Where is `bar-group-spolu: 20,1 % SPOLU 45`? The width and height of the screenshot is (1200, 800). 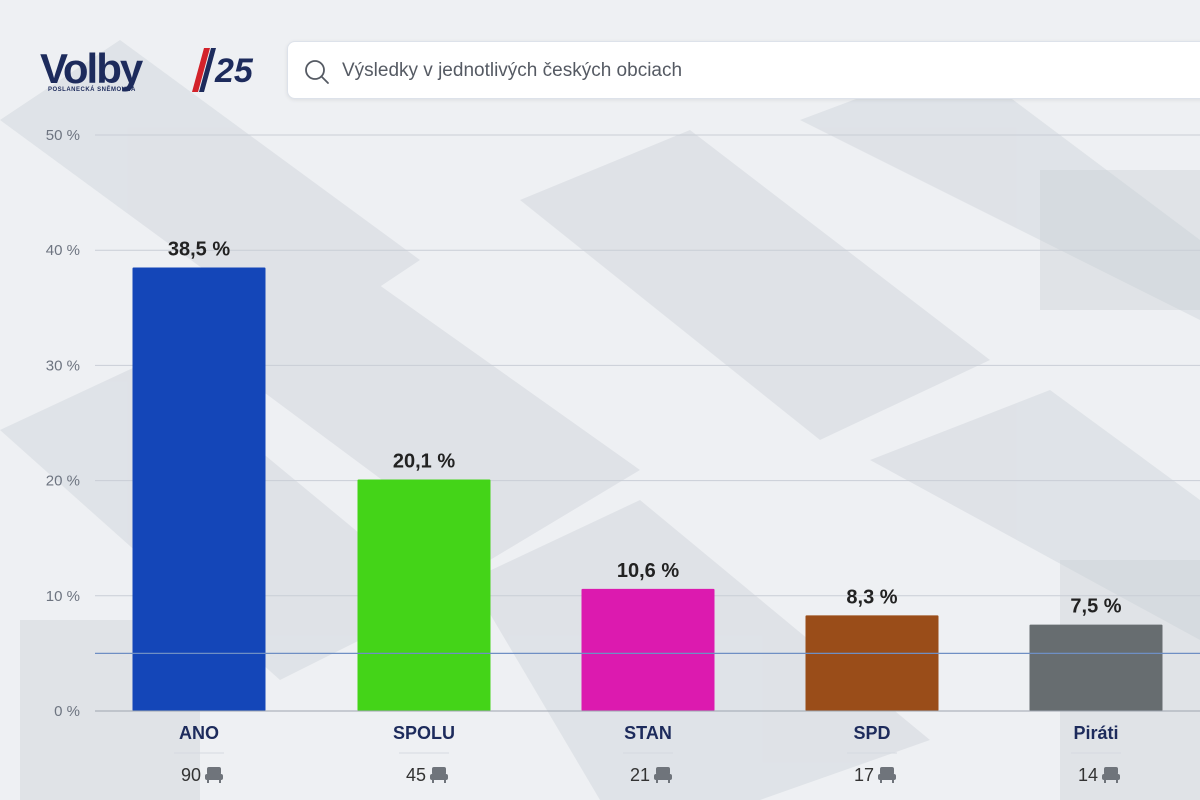
bar-group-spolu: 20,1 % SPOLU 45 is located at coordinates (424, 617).